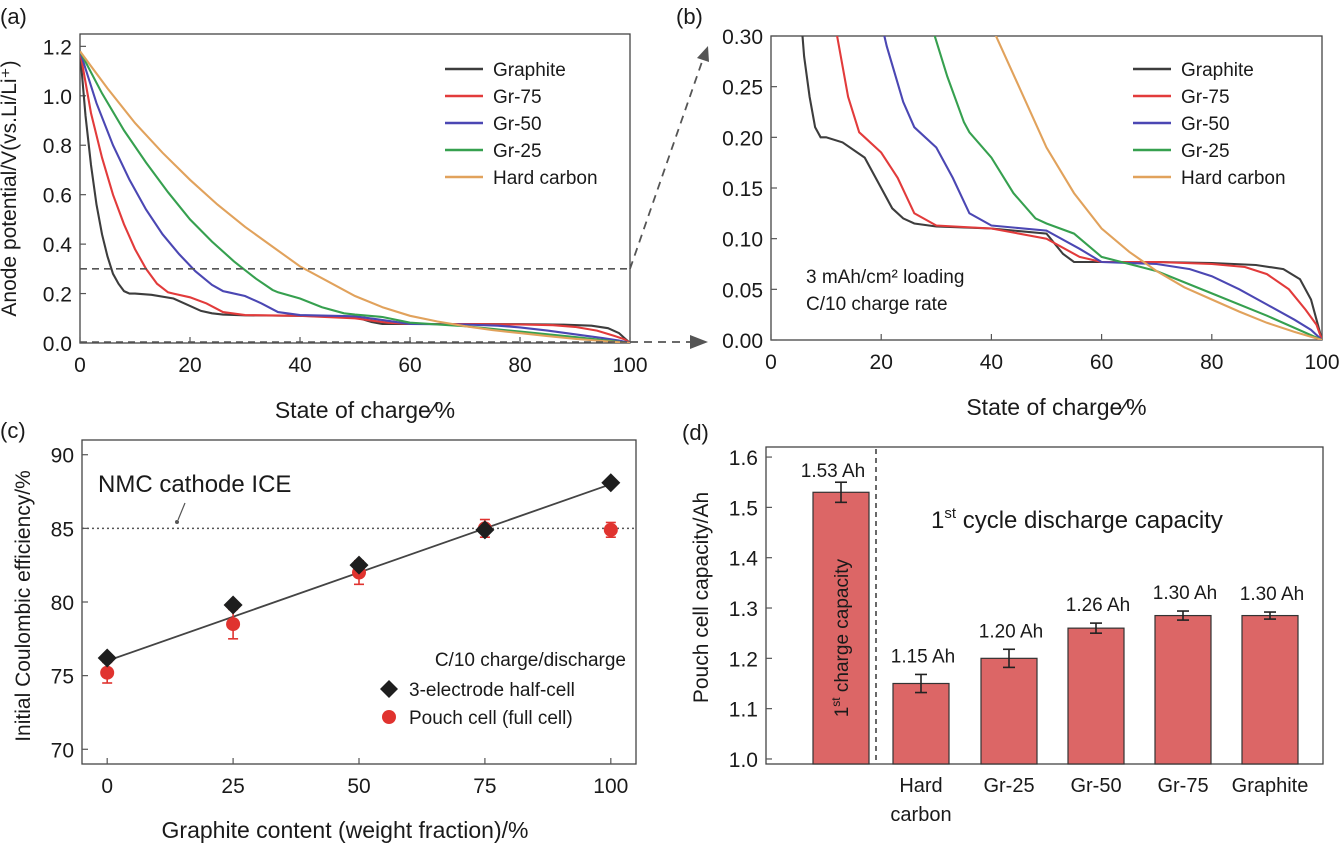 This screenshot has width=1340, height=846. What do you see at coordinates (13, 430) in the screenshot?
I see `panel-label: (c)` at bounding box center [13, 430].